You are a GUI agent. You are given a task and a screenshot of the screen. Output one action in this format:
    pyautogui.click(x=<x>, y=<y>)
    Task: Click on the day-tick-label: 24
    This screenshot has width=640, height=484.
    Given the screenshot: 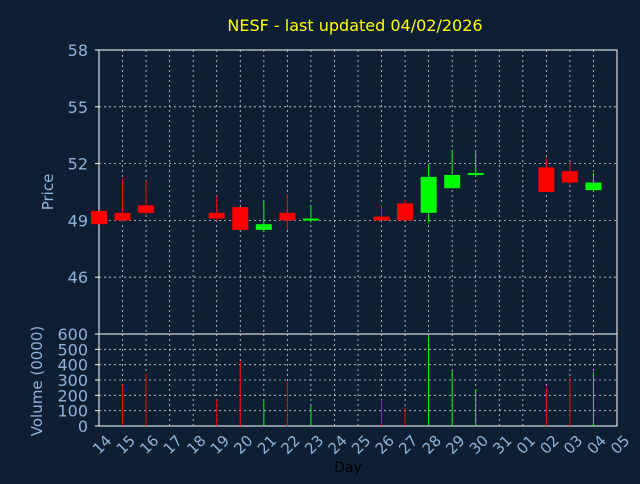 What is the action you would take?
    pyautogui.click(x=338, y=445)
    